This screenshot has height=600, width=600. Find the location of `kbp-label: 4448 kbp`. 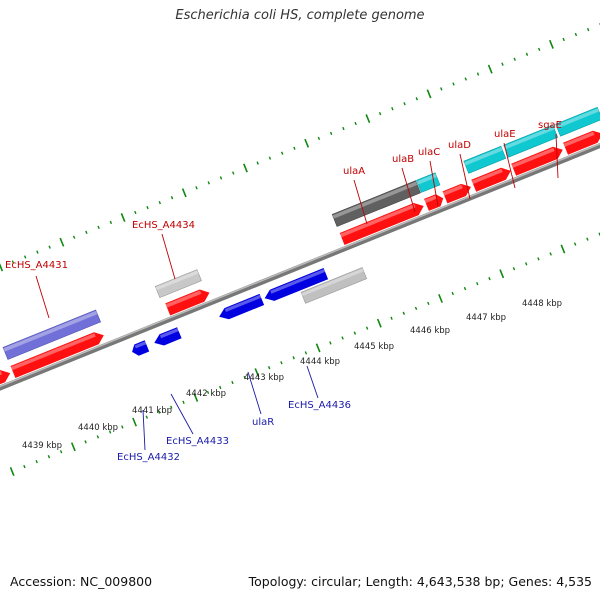

kbp-label: 4448 kbp is located at coordinates (542, 304).